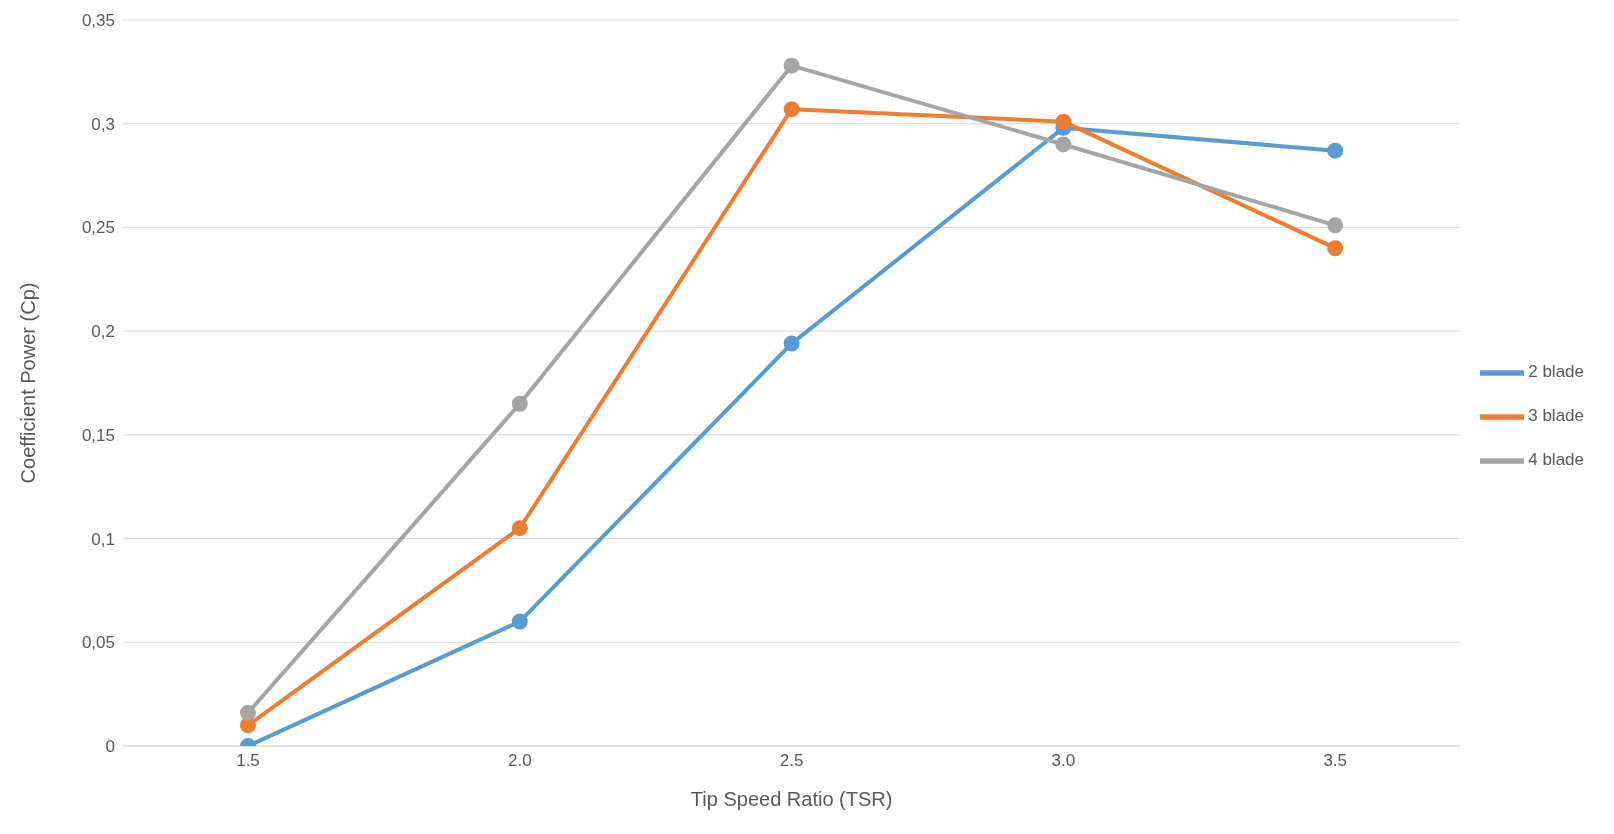 The height and width of the screenshot is (834, 1614). I want to click on y-tick-label: 0,35, so click(98, 21).